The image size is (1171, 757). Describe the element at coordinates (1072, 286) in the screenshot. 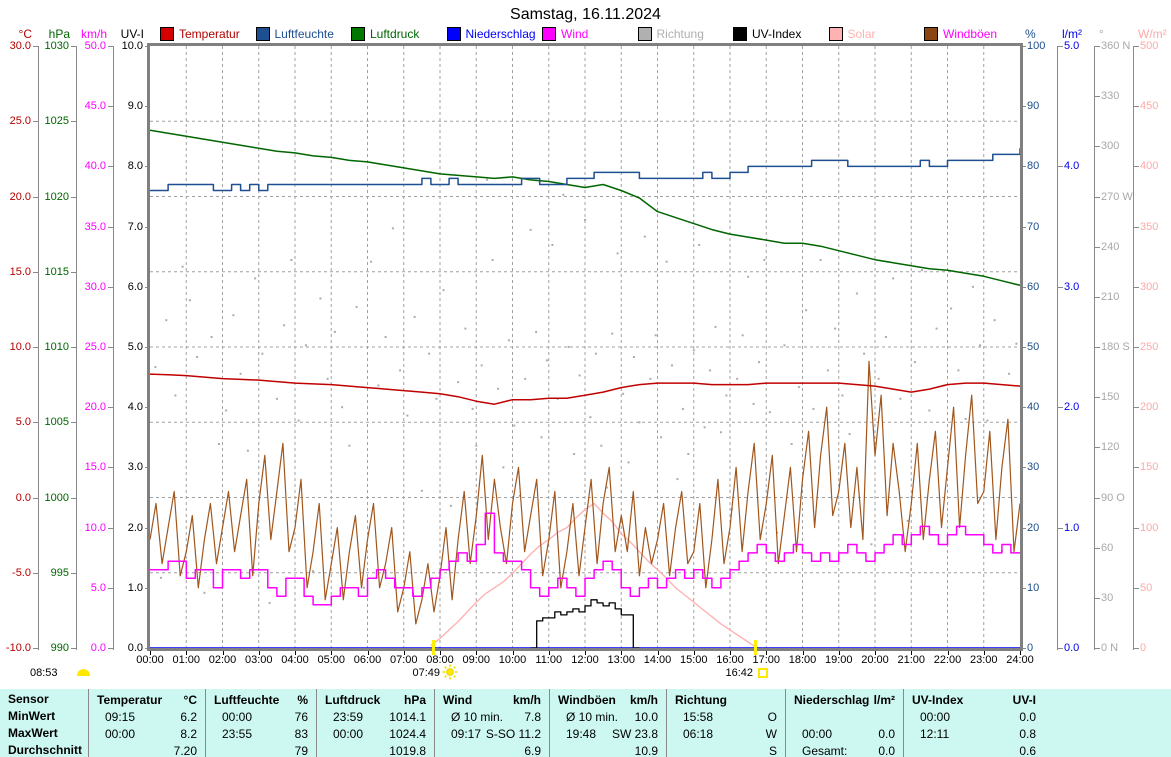

I see `axis-l-m--tick-label: 3.0` at that location.